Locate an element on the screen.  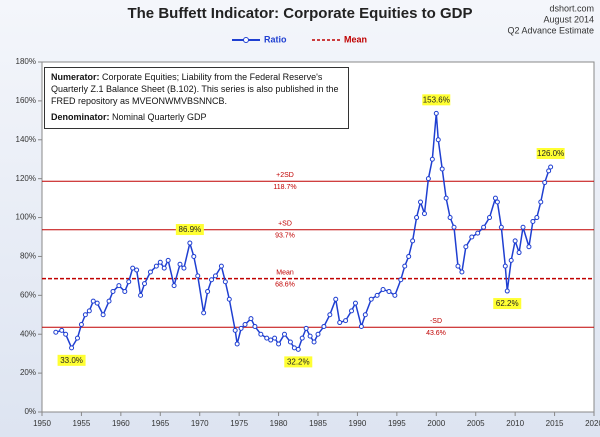
x-tick-label: 2010 is located at coordinates (515, 423).